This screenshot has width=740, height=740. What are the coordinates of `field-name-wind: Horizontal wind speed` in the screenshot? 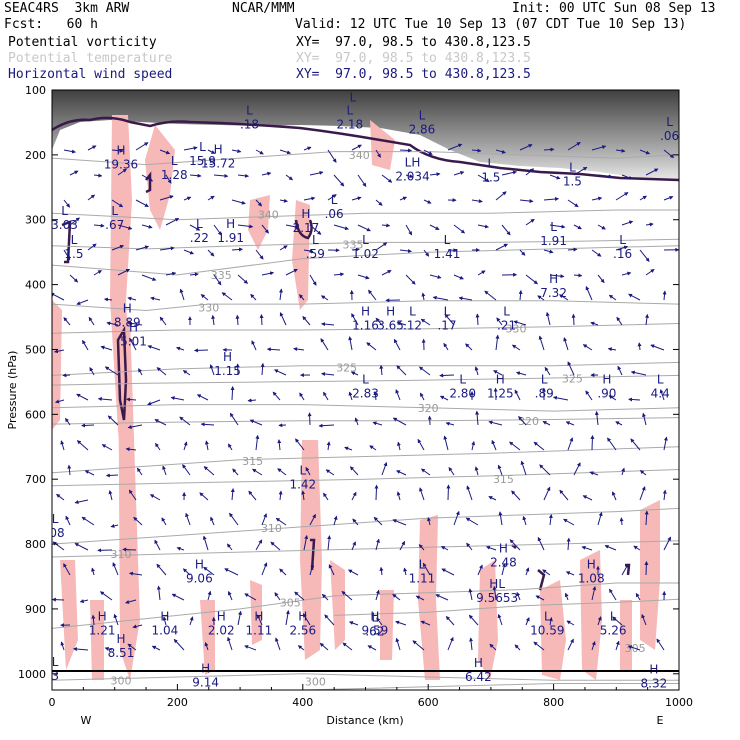 It's located at (90, 74).